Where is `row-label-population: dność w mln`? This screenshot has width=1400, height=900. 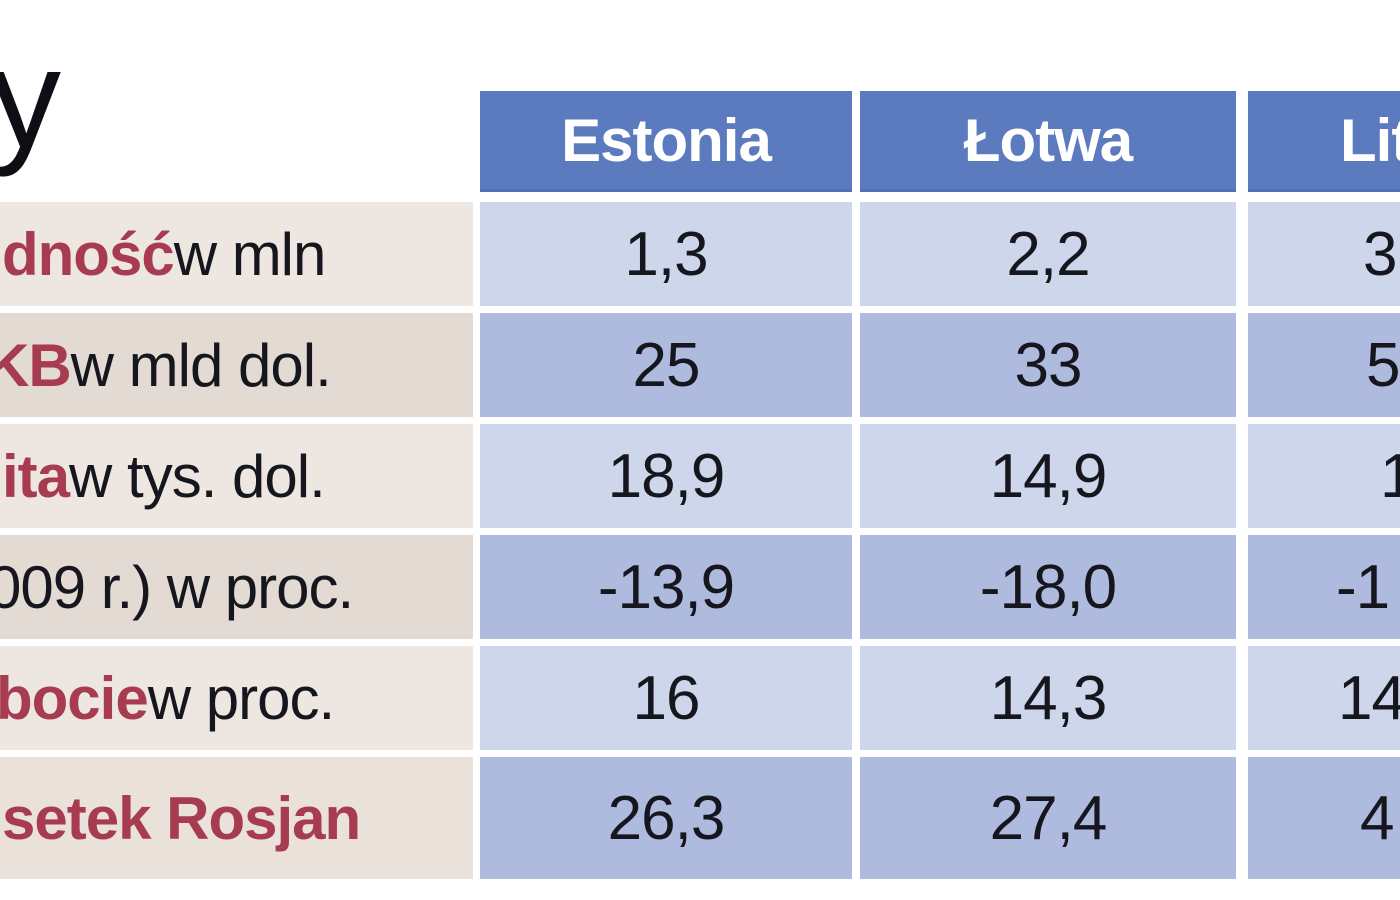 row-label-population: dność w mln is located at coordinates (236, 254).